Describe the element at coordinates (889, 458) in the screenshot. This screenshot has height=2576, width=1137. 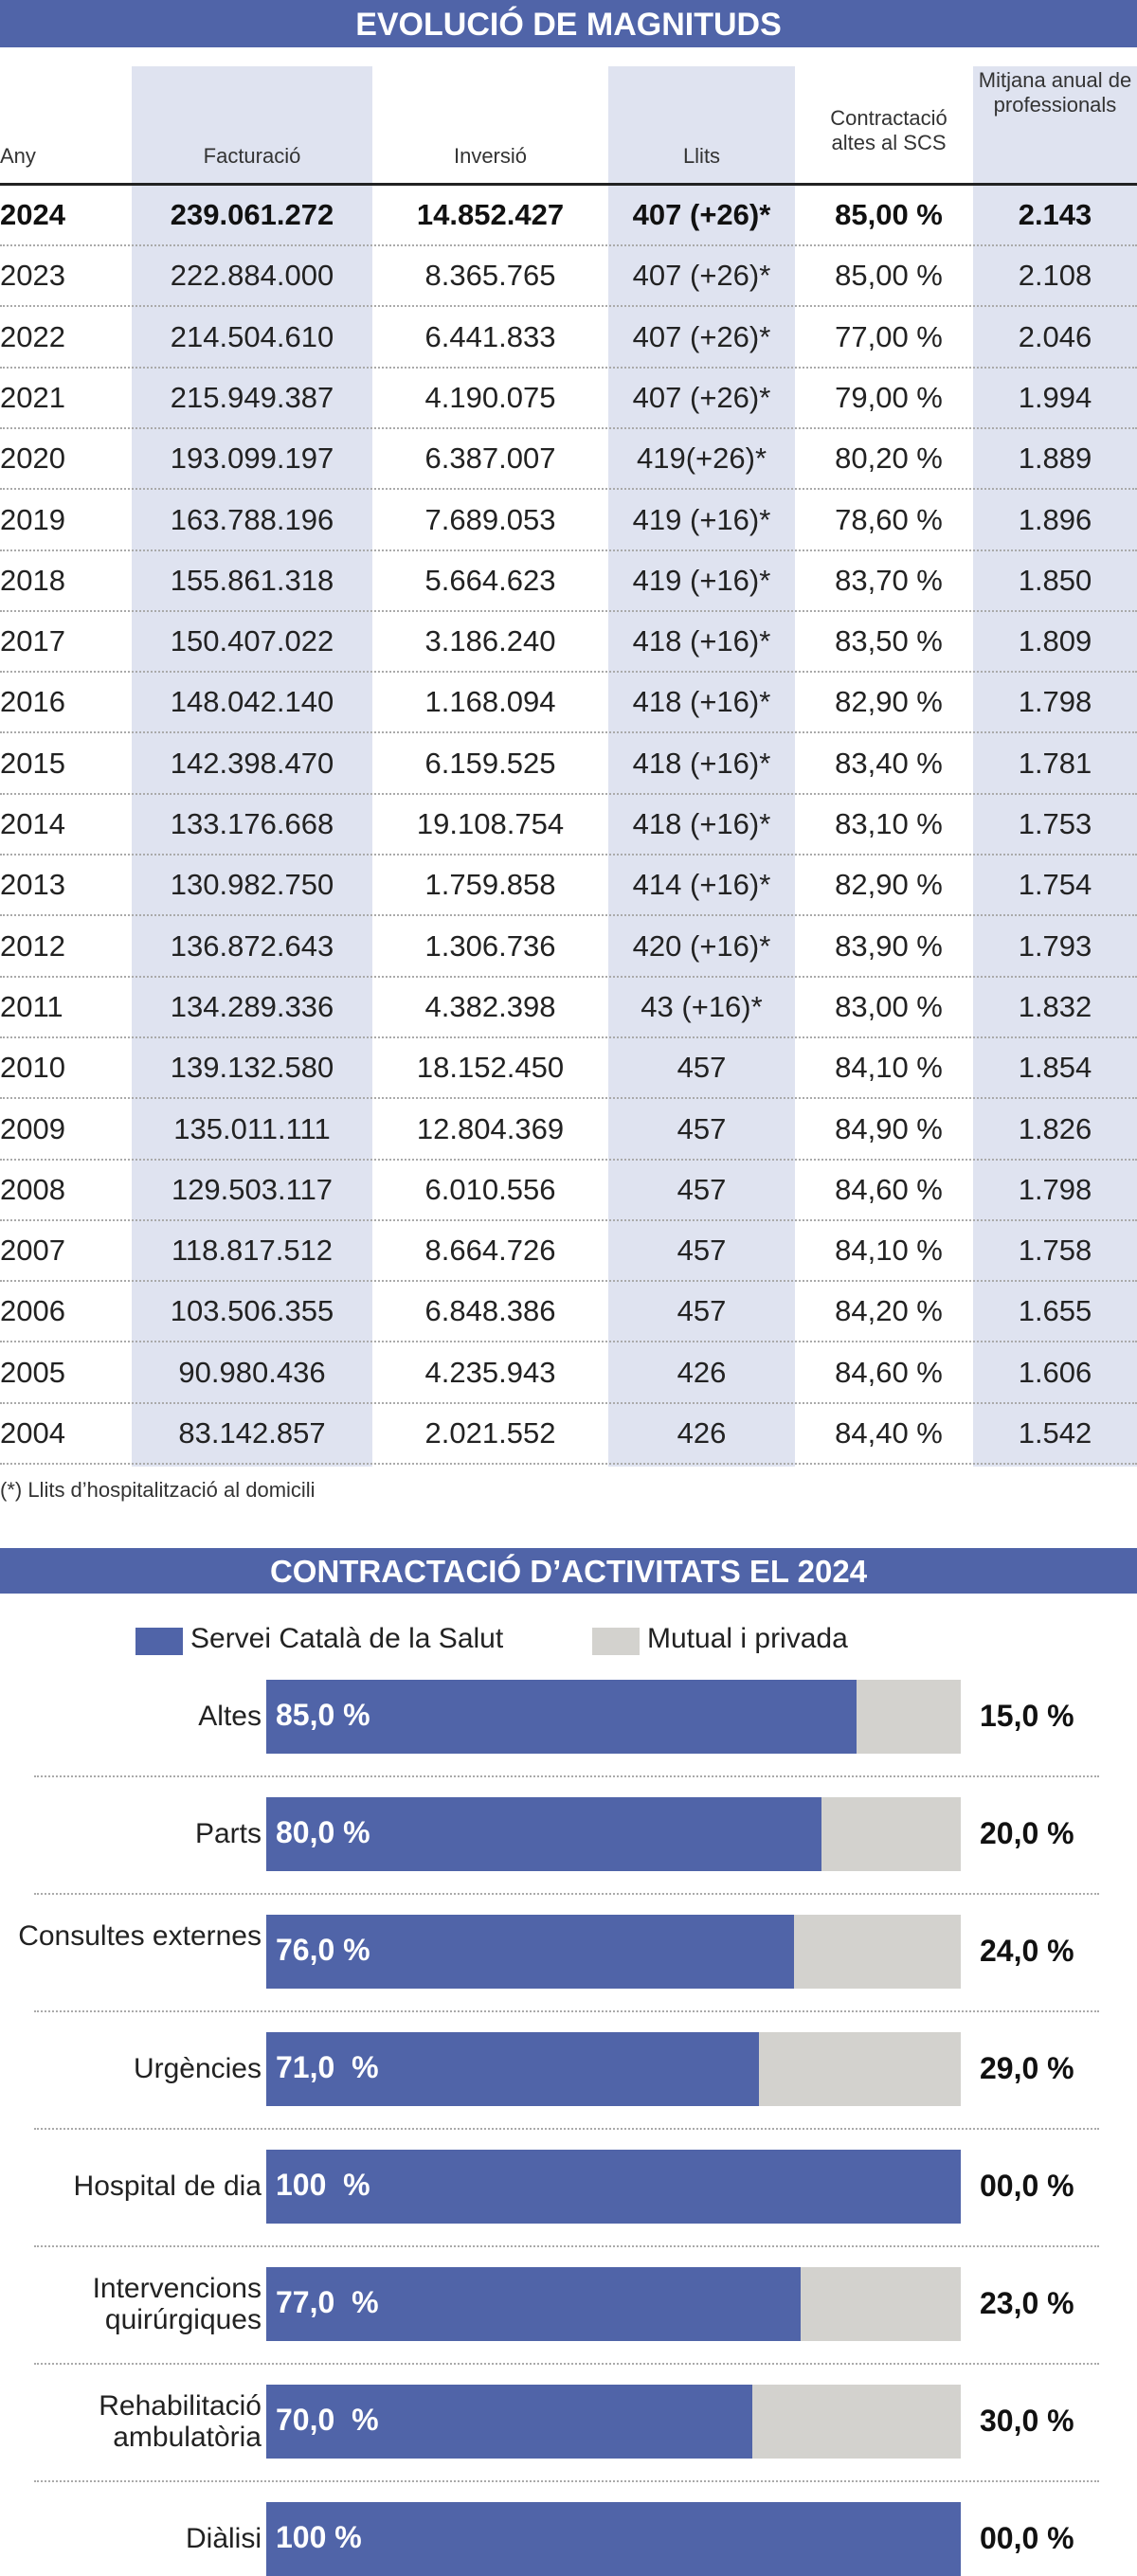
I see `cell-contractacio: 80,20 %` at that location.